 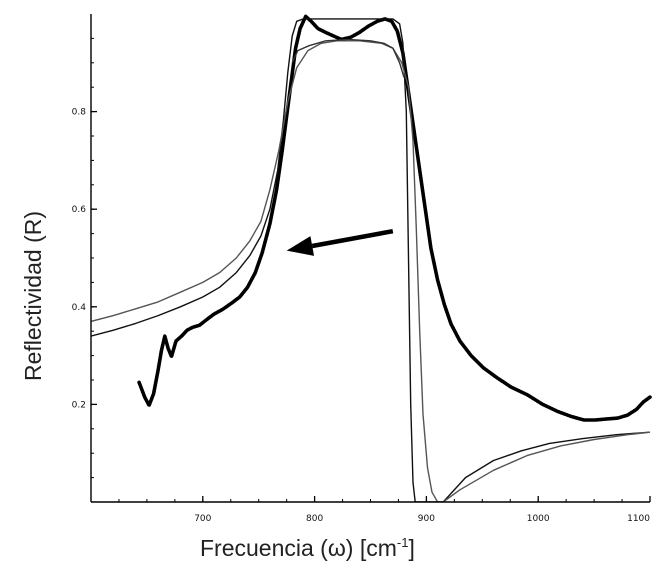 I want to click on x-tick-label: 1100, so click(x=638, y=519).